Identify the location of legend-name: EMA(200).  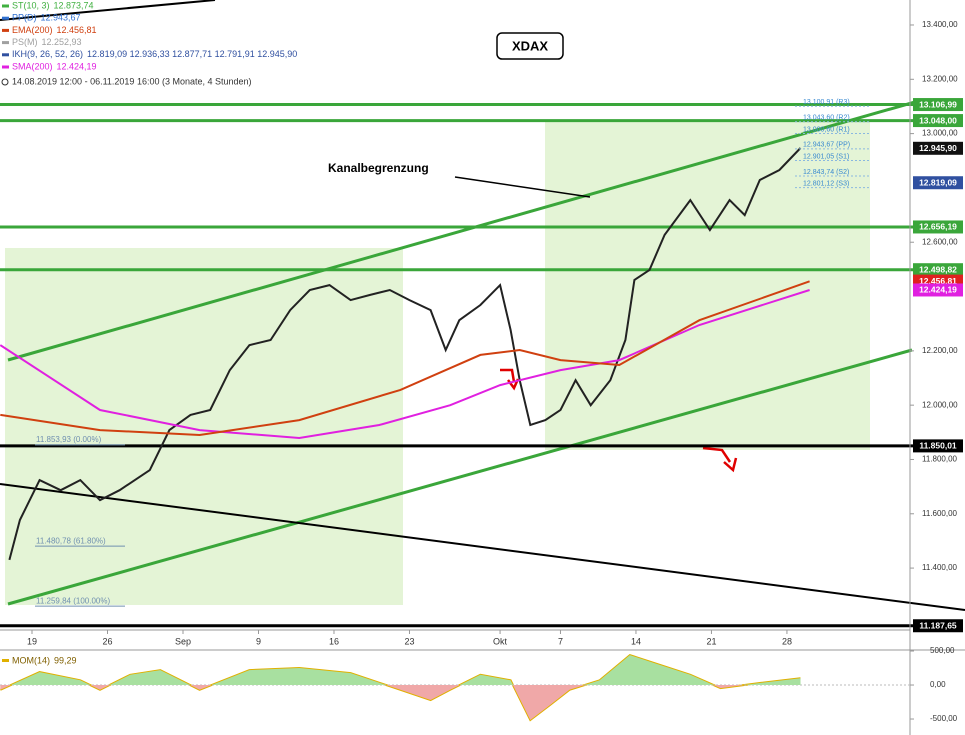
(32, 30).